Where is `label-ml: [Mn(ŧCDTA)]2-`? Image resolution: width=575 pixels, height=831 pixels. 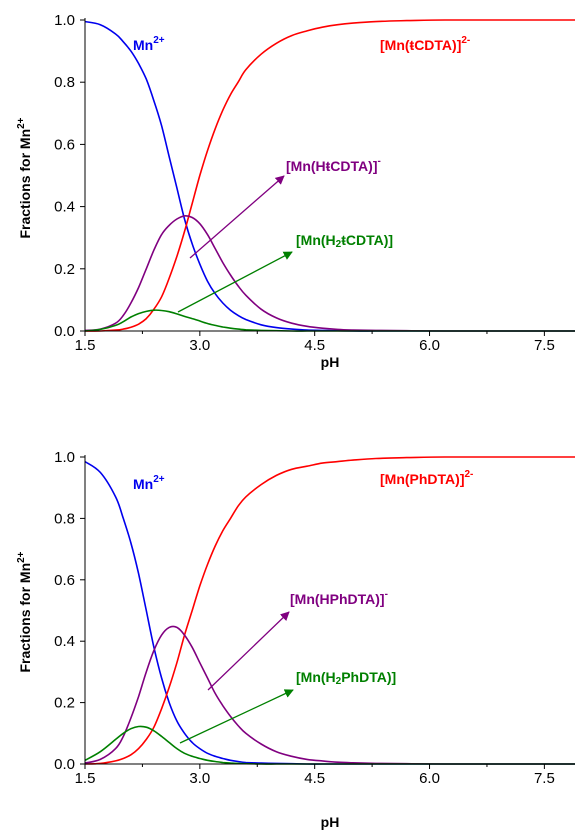
label-ml: [Mn(ŧCDTA)]2- is located at coordinates (425, 44).